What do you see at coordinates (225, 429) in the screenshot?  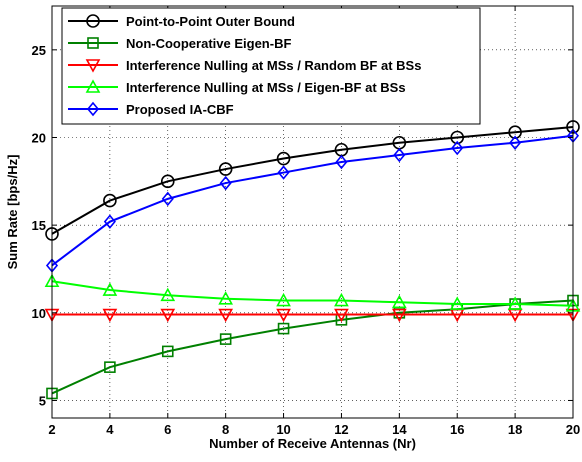 I see `x-tick-label: 8` at bounding box center [225, 429].